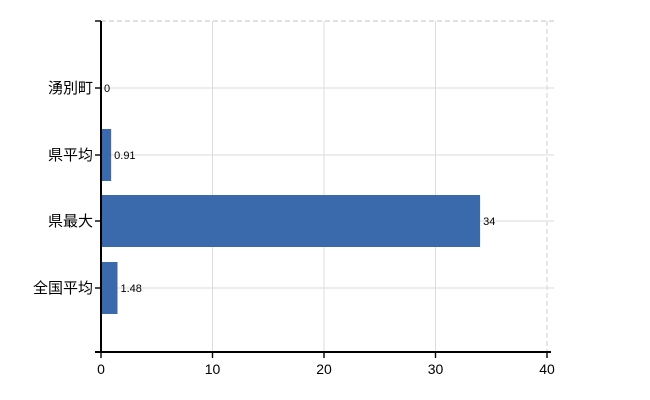 This screenshot has width=650, height=400. I want to click on x-tick-label: 10, so click(213, 369).